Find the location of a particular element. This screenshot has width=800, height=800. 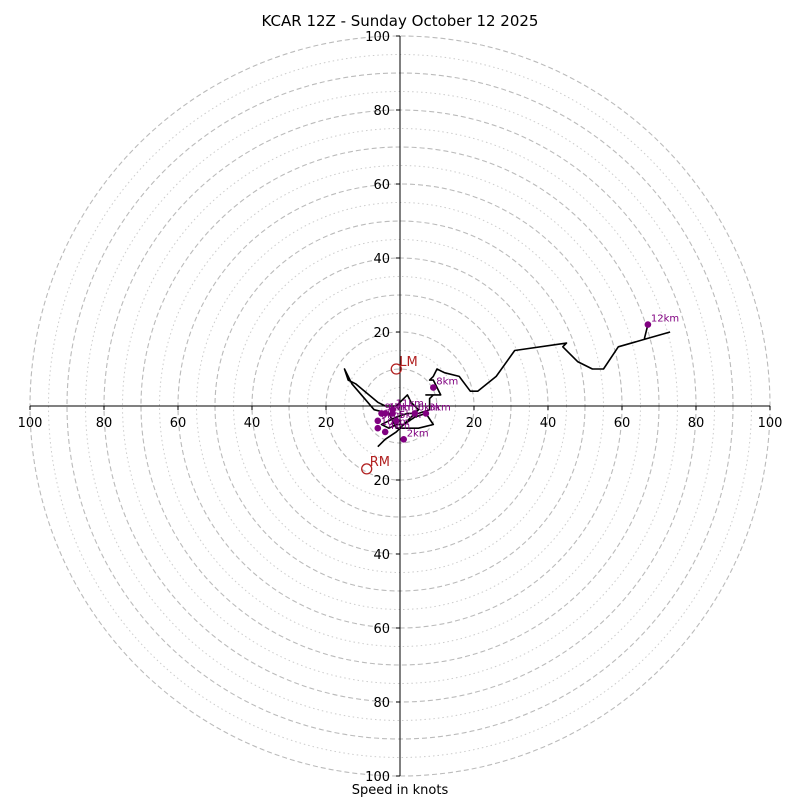

height-label-8km: 8km is located at coordinates (447, 382).